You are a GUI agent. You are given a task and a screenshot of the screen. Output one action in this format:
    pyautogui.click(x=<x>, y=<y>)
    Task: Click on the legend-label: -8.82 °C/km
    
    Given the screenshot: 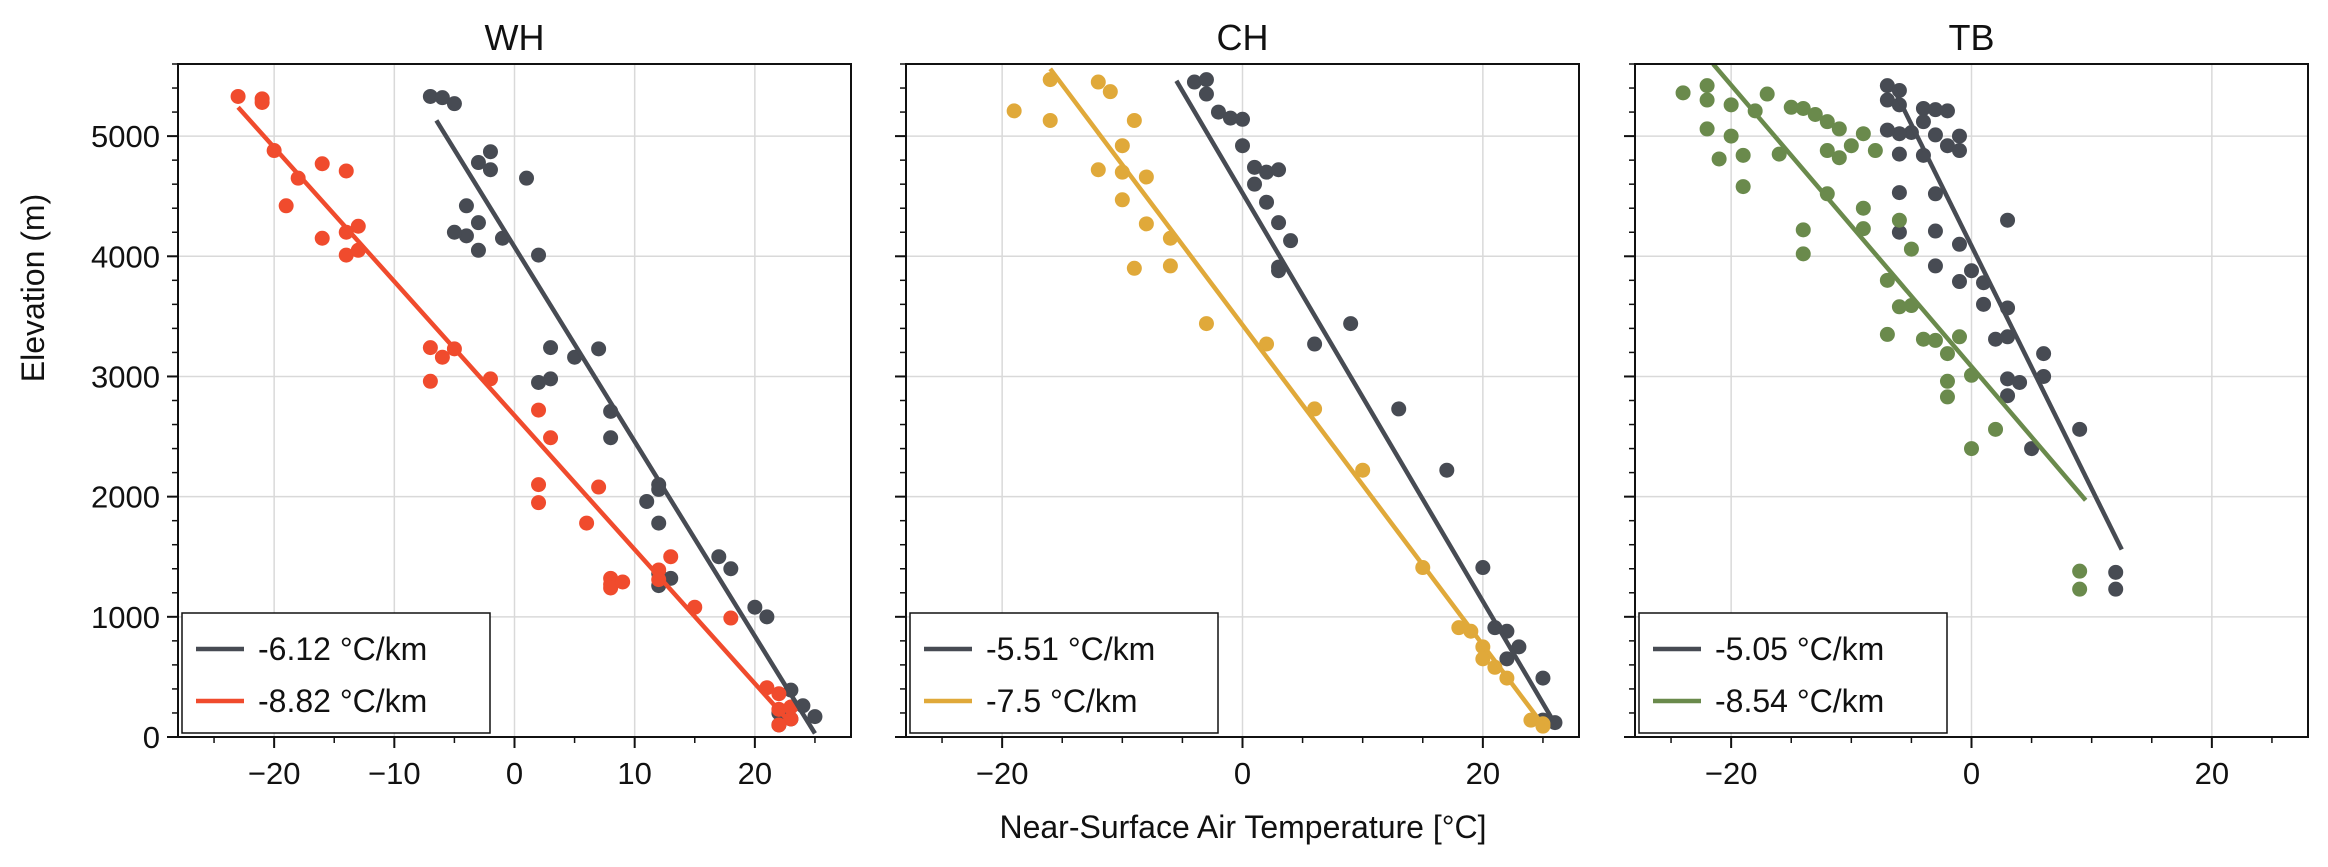 What is the action you would take?
    pyautogui.click(x=342, y=701)
    